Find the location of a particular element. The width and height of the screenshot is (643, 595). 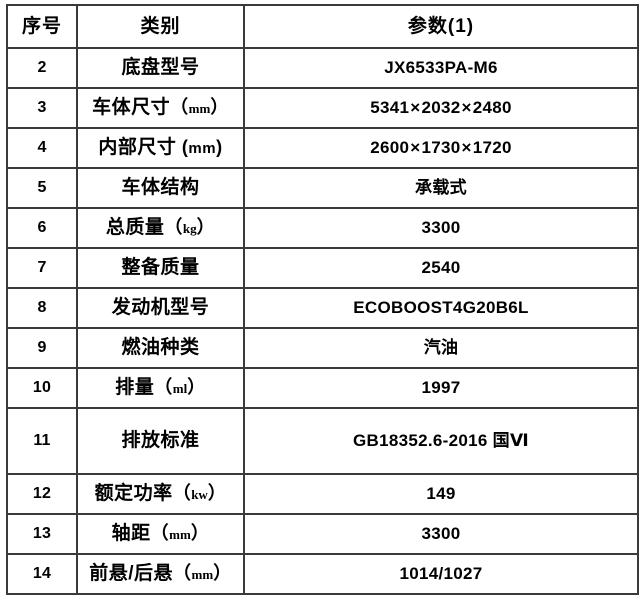

table-row: 7 整备质量 2540 is located at coordinates (322, 268).